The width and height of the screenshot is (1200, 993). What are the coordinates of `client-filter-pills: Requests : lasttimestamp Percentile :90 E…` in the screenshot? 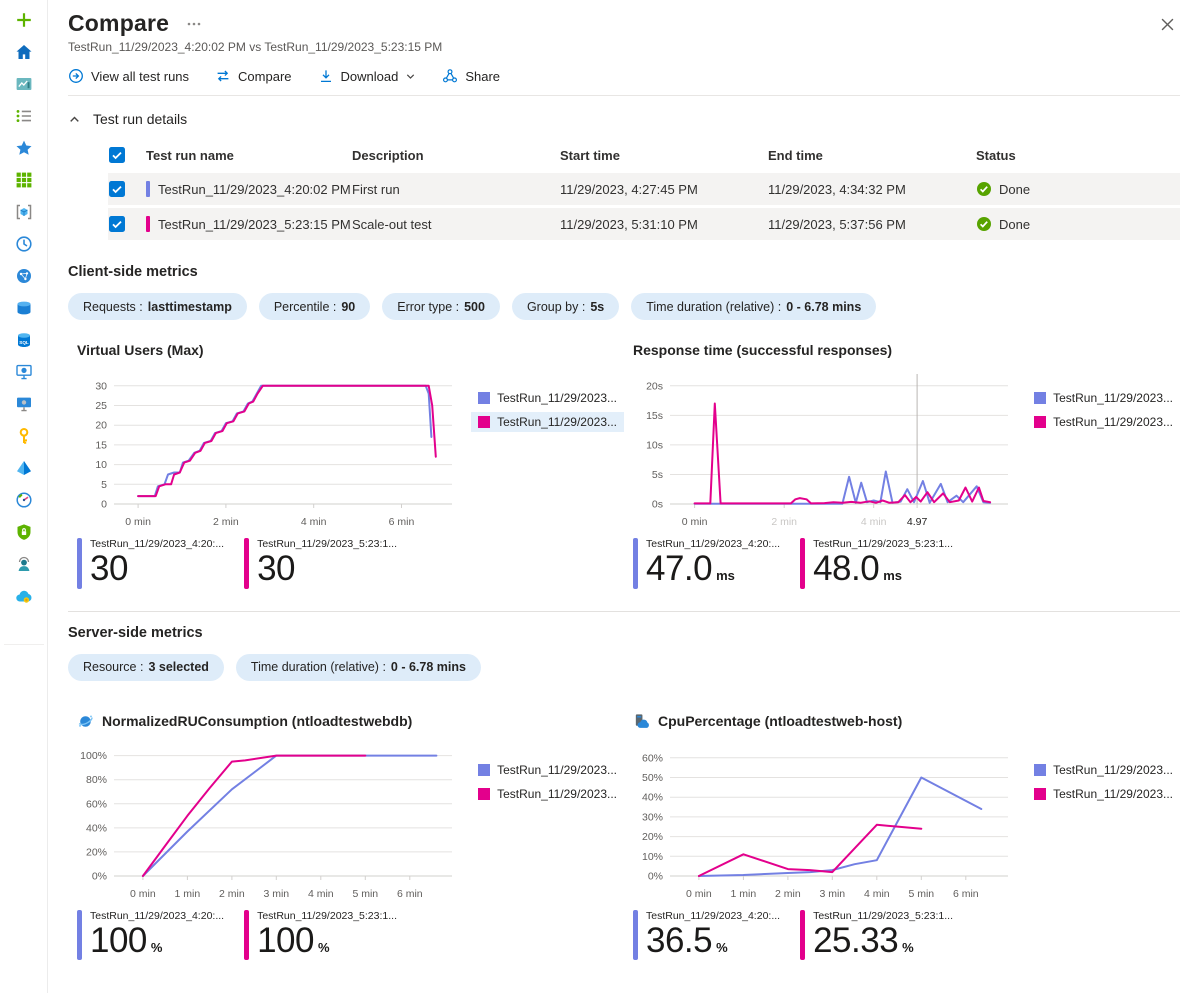 It's located at (624, 306).